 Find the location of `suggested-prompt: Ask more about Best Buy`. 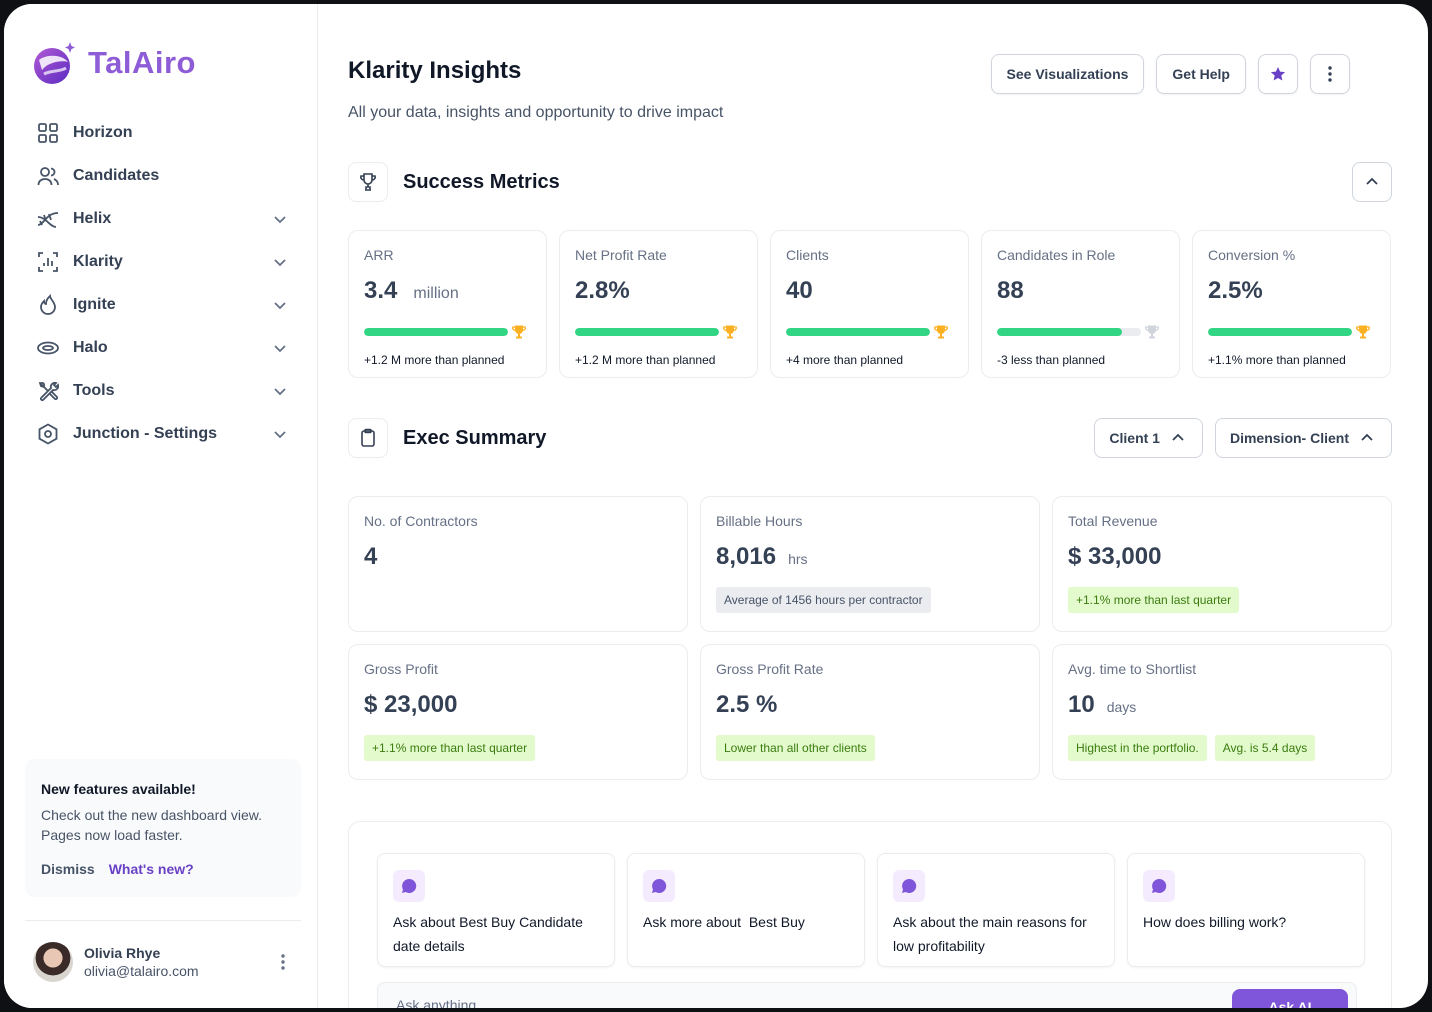

suggested-prompt: Ask more about Best Buy is located at coordinates (746, 910).